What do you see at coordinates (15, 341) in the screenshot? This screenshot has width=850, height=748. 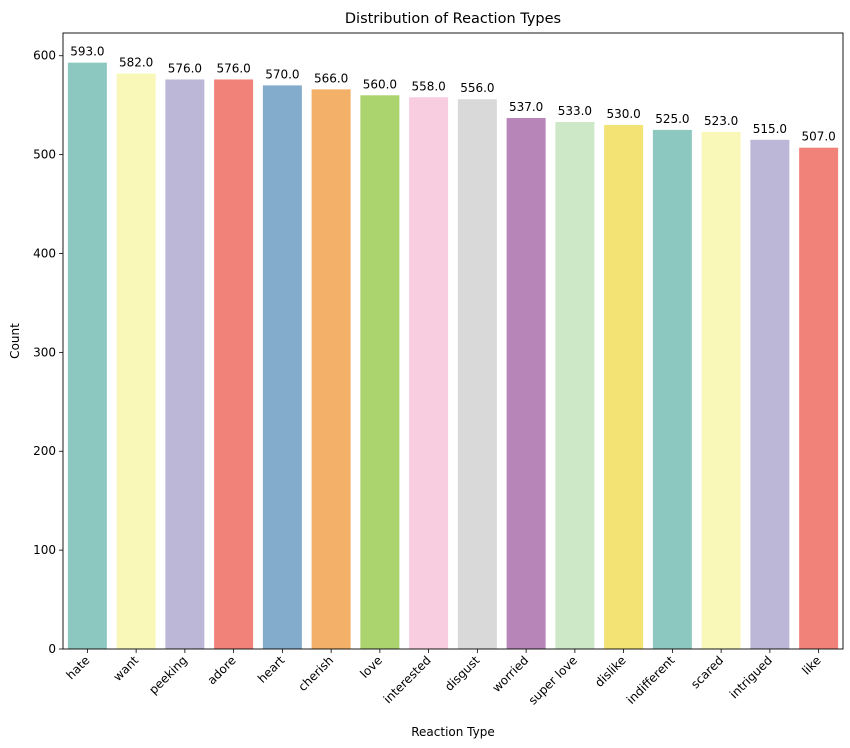 I see `y-axis-label: Count` at bounding box center [15, 341].